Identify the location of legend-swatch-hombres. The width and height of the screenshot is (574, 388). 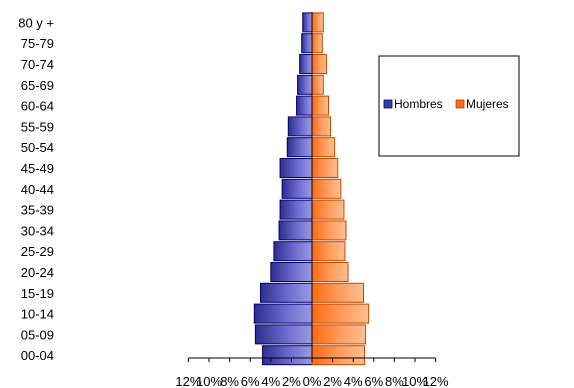
(388, 104).